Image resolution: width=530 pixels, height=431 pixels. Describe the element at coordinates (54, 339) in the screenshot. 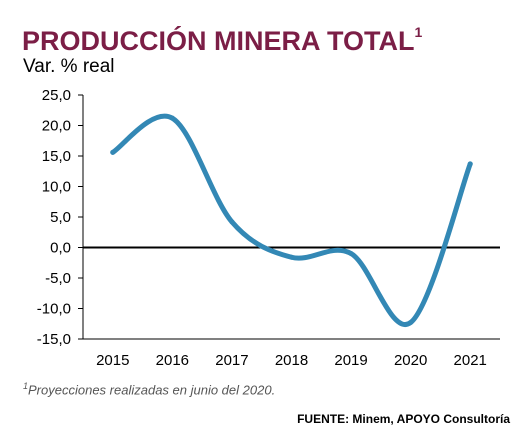

I see `y-tick-label: -15,0` at that location.